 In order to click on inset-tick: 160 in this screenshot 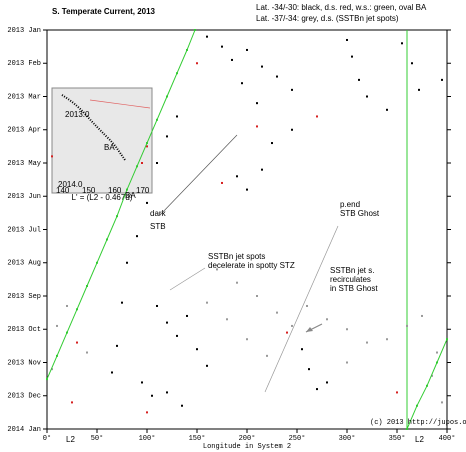, I will do `click(115, 190)`.